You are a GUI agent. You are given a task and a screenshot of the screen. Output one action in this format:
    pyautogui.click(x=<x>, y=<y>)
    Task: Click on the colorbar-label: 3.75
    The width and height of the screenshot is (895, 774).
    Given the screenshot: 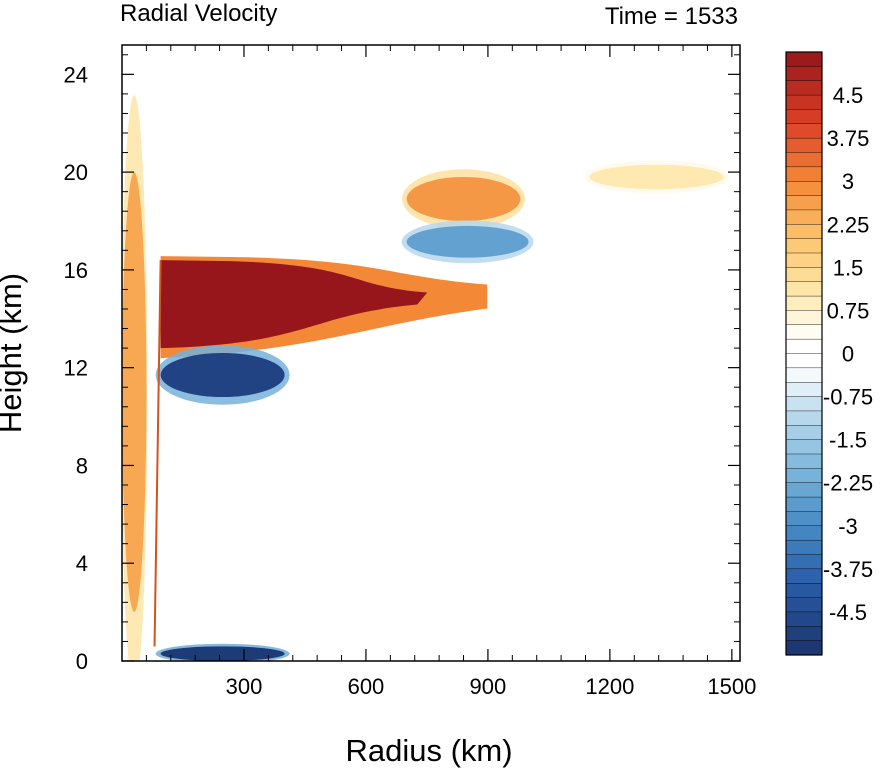 What is the action you would take?
    pyautogui.click(x=848, y=138)
    